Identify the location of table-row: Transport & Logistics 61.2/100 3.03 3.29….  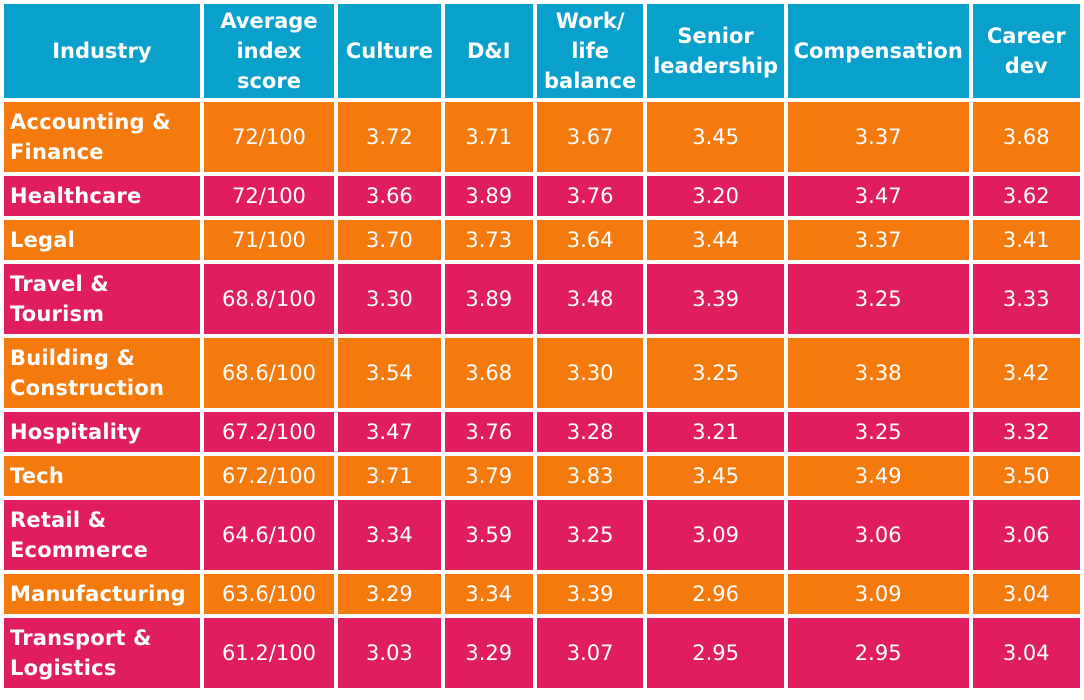
(542, 653).